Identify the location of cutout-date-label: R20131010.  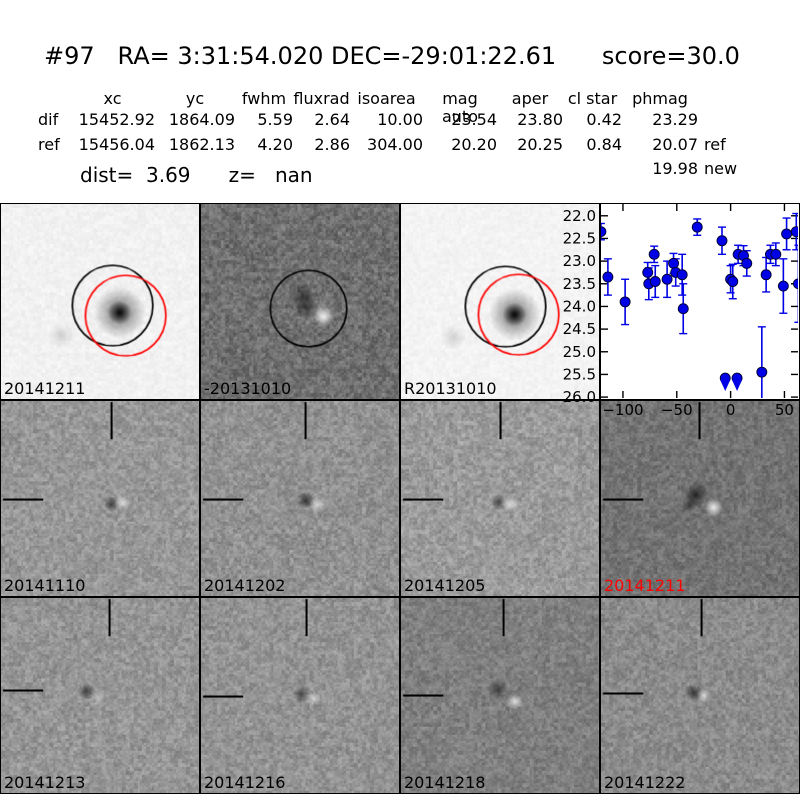
(450, 389).